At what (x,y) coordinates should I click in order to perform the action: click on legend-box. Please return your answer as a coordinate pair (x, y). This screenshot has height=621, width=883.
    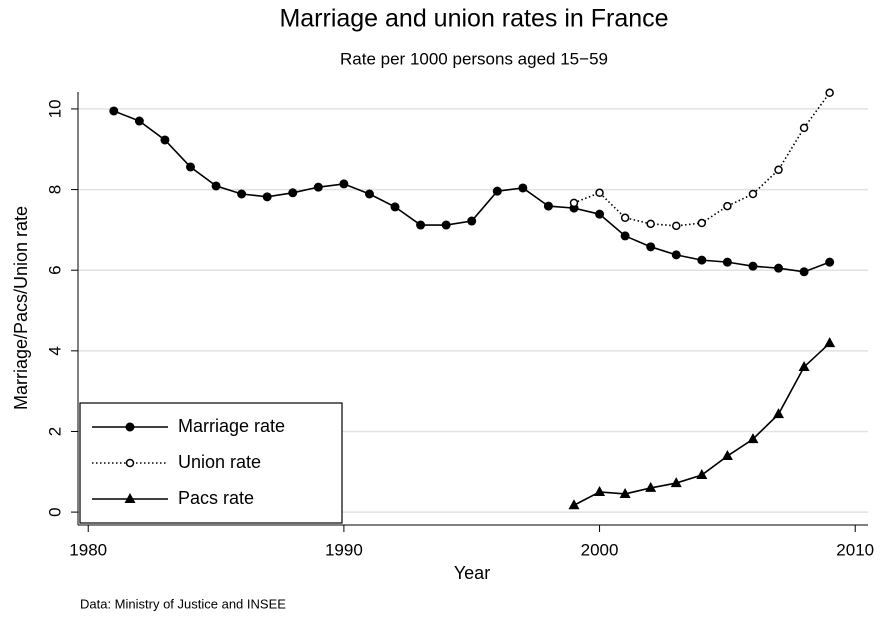
    Looking at the image, I should click on (211, 463).